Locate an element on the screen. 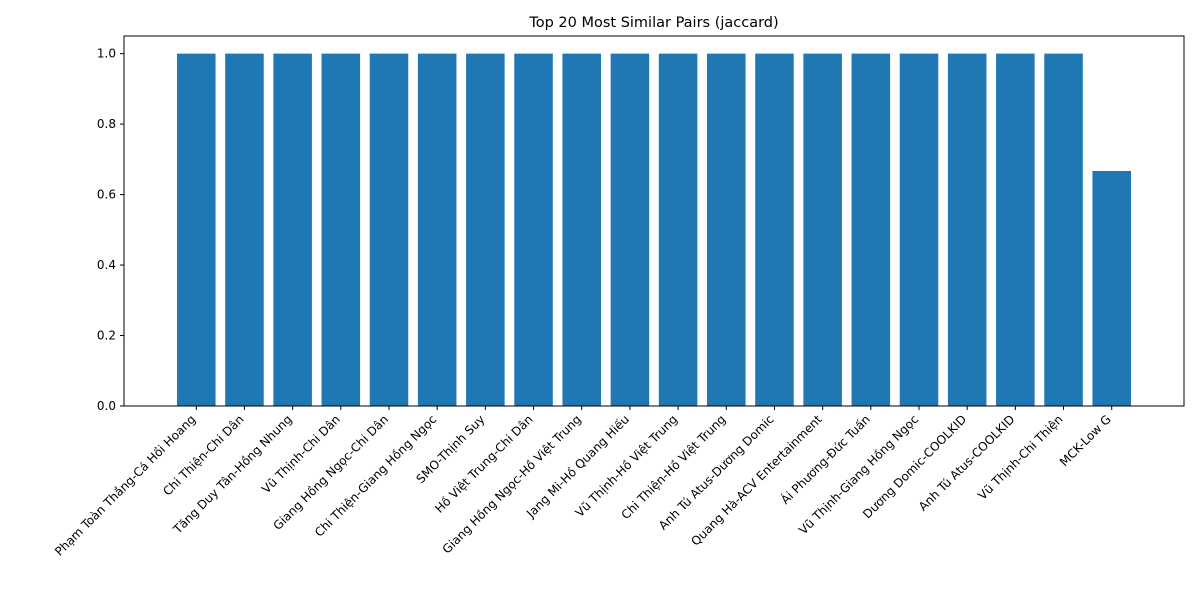 The image size is (1200, 600). y-tick-label: 1.0 is located at coordinates (106, 54).